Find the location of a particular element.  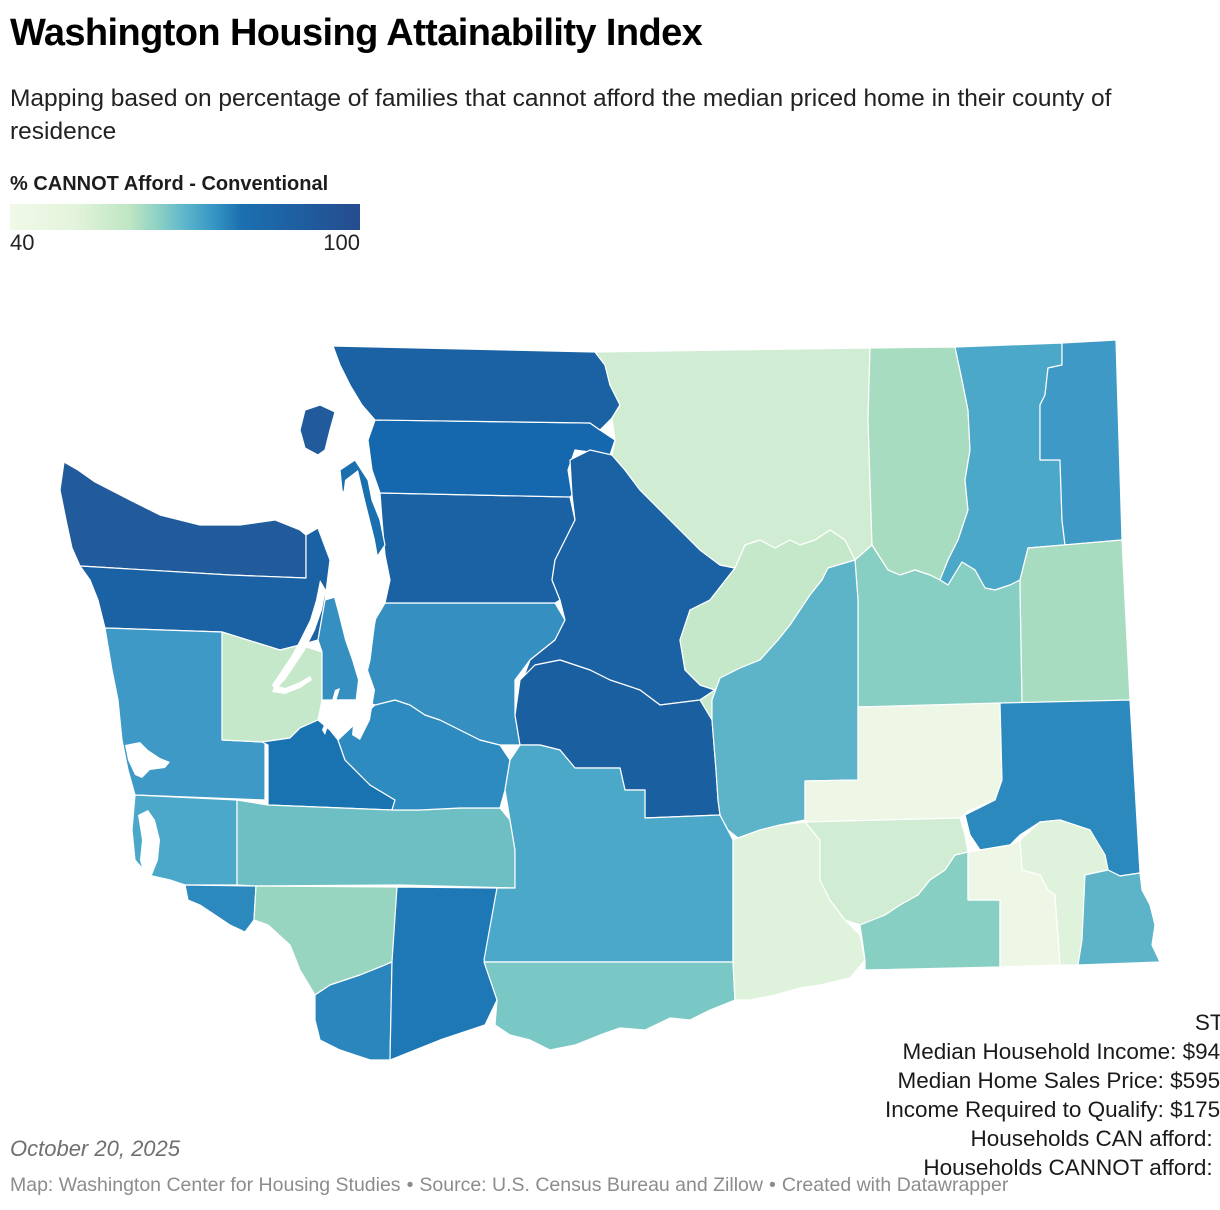

grays-harbor-bay-water is located at coordinates (147, 760).